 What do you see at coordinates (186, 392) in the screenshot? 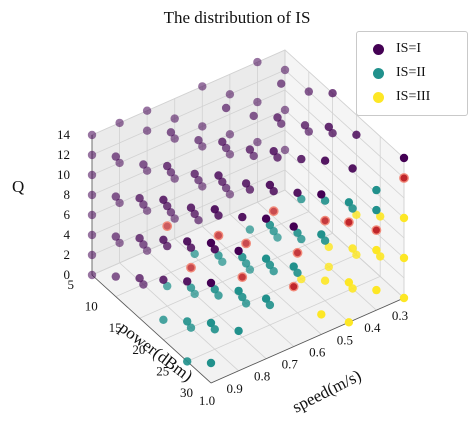
I see `y-tick-label: 30` at bounding box center [186, 392].